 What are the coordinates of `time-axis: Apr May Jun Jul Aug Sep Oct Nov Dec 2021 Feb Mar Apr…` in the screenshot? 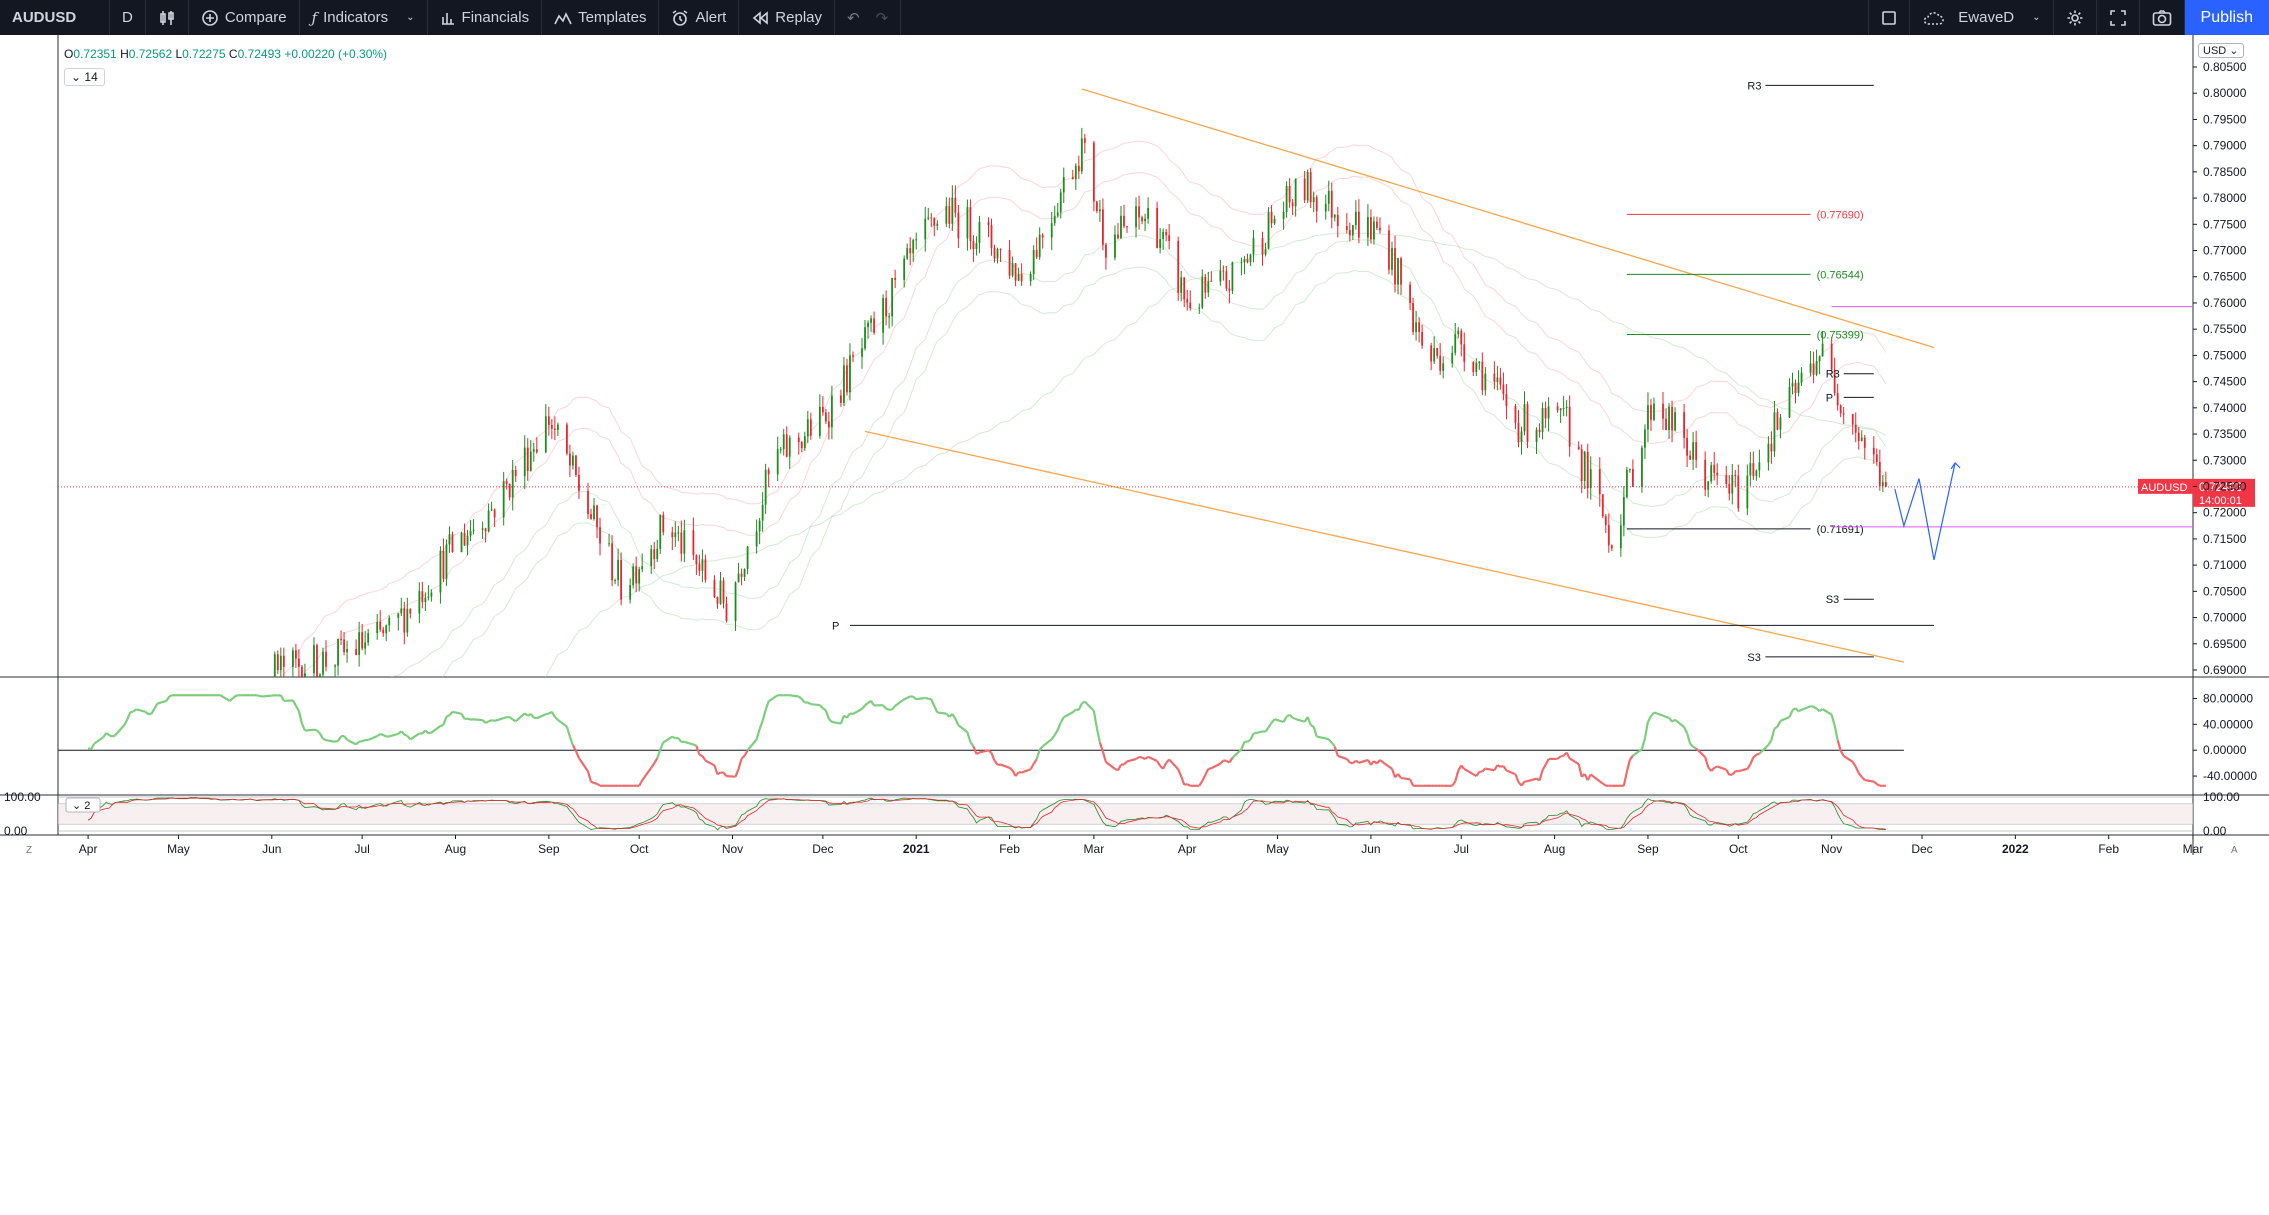 It's located at (1132, 845).